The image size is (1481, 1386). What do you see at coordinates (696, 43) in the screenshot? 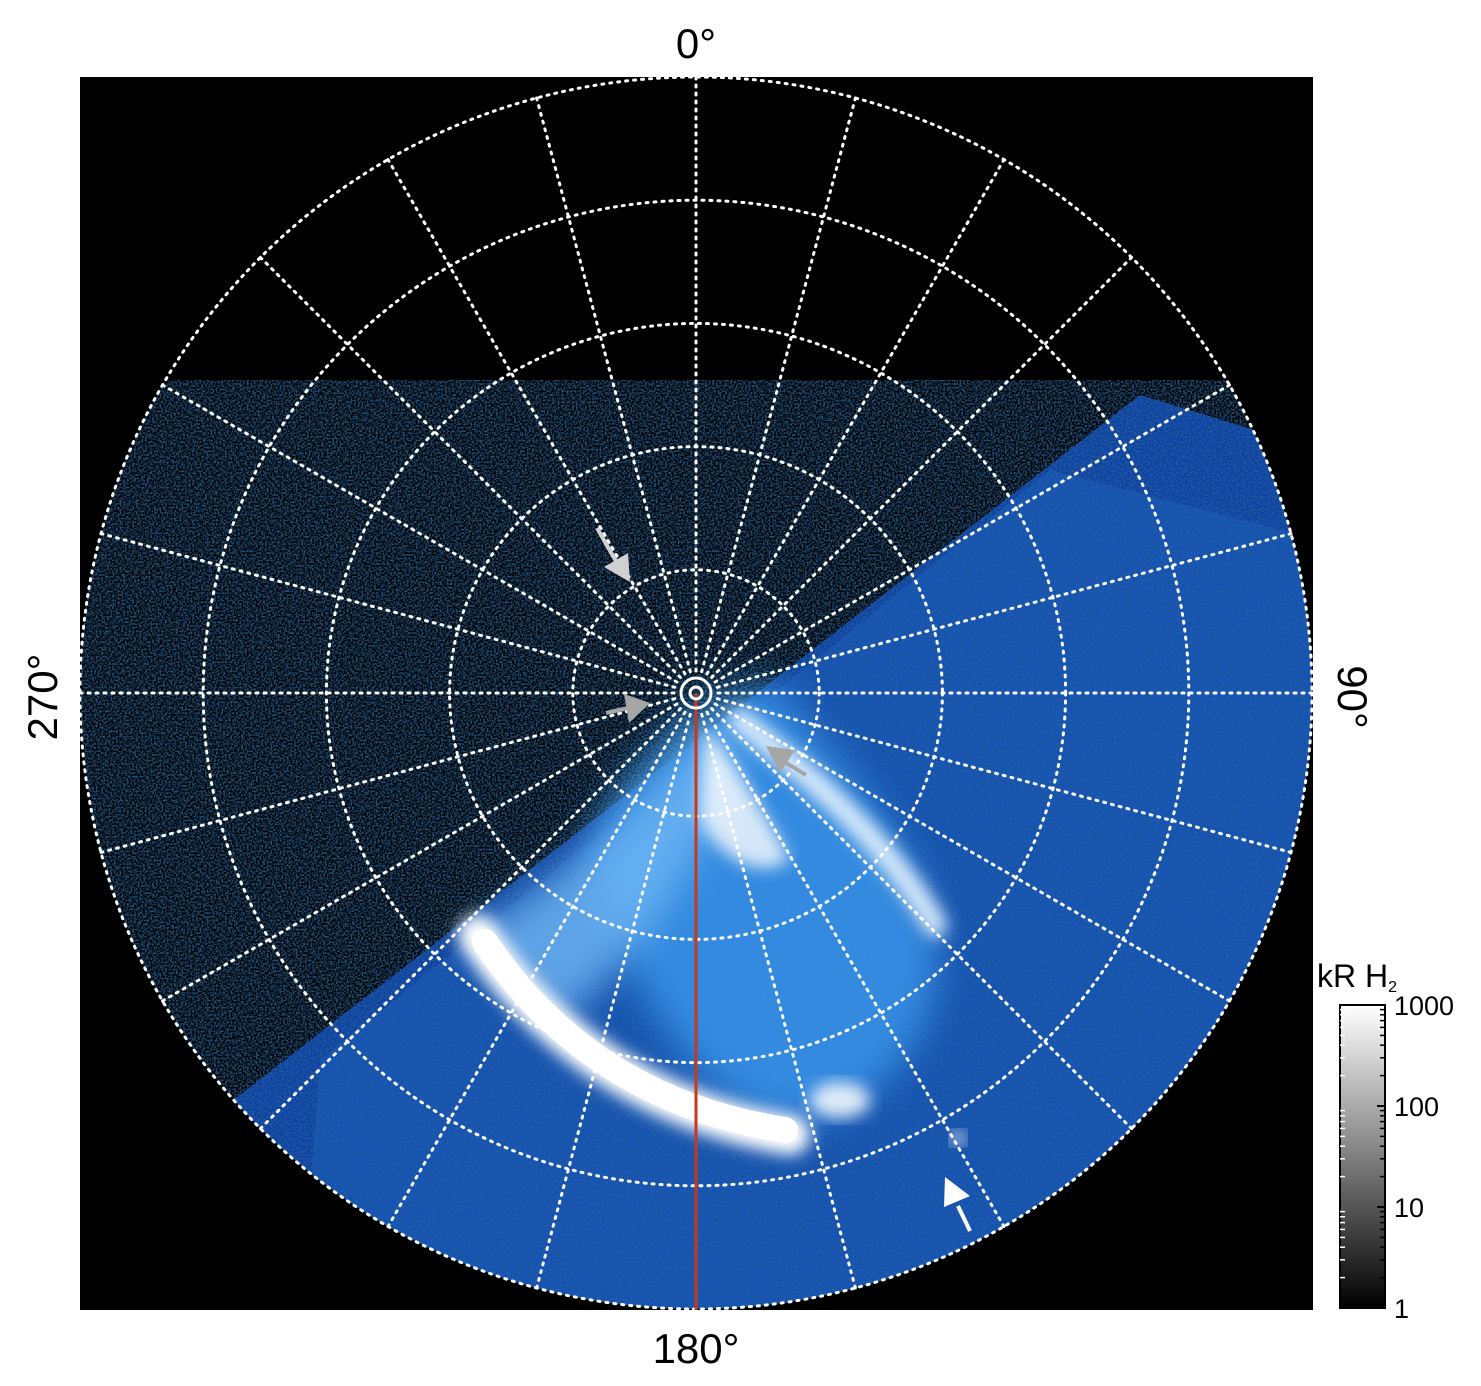
I see `angle-label-0: 0°` at bounding box center [696, 43].